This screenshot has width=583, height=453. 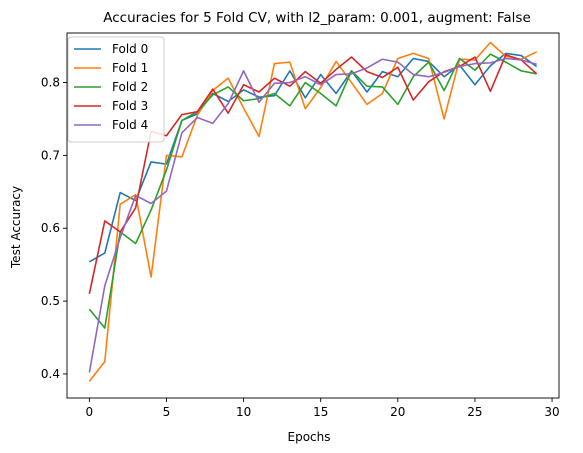 I want to click on legend-box, so click(x=116, y=89).